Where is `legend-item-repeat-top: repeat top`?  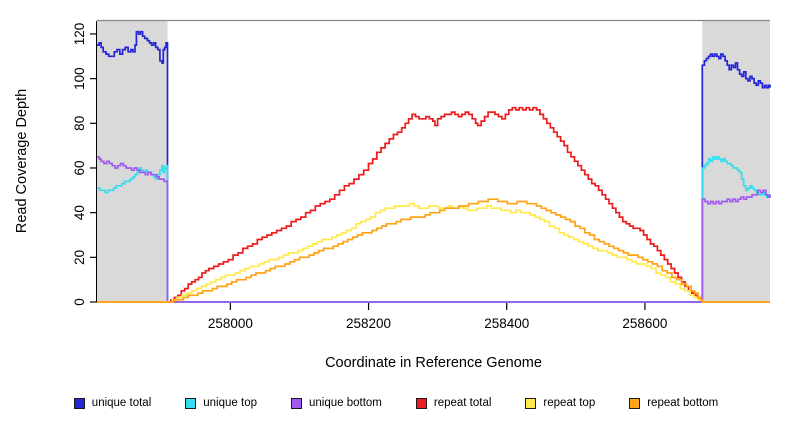 legend-item-repeat-top: repeat top is located at coordinates (560, 403).